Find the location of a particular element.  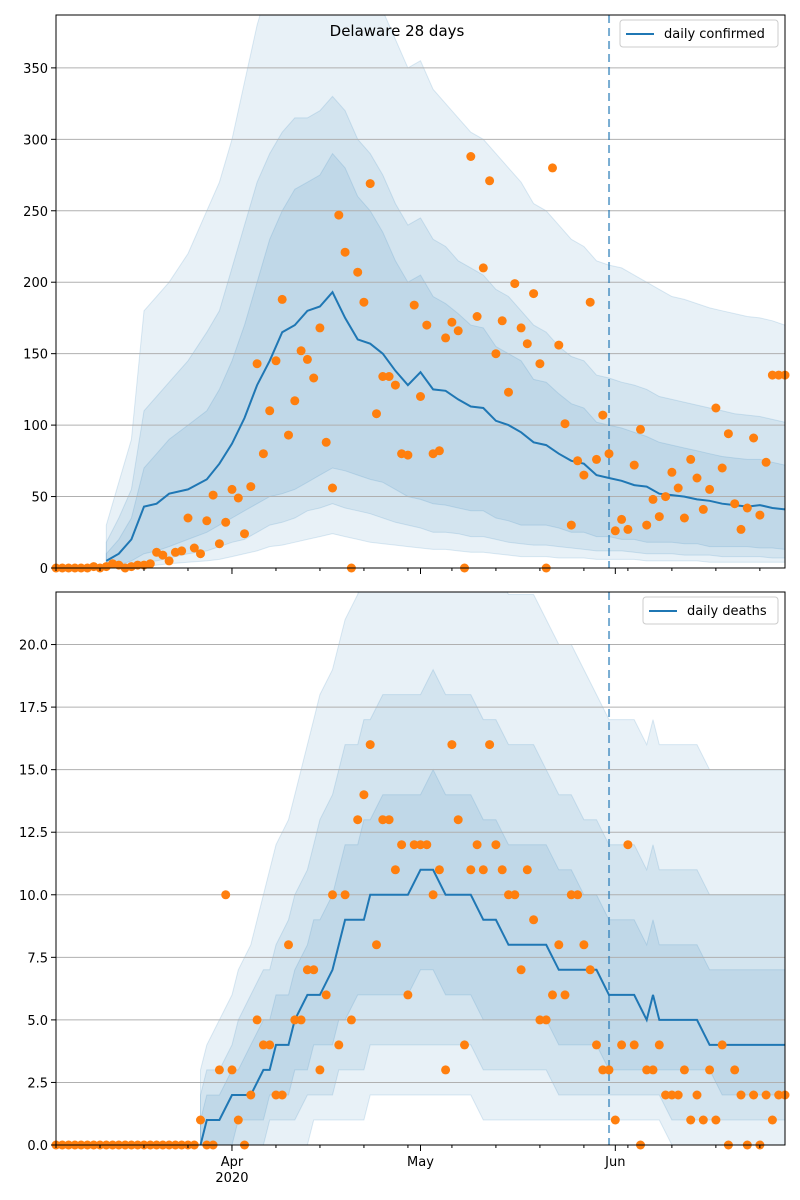

y-tick-label: 10.0 is located at coordinates (33, 896).